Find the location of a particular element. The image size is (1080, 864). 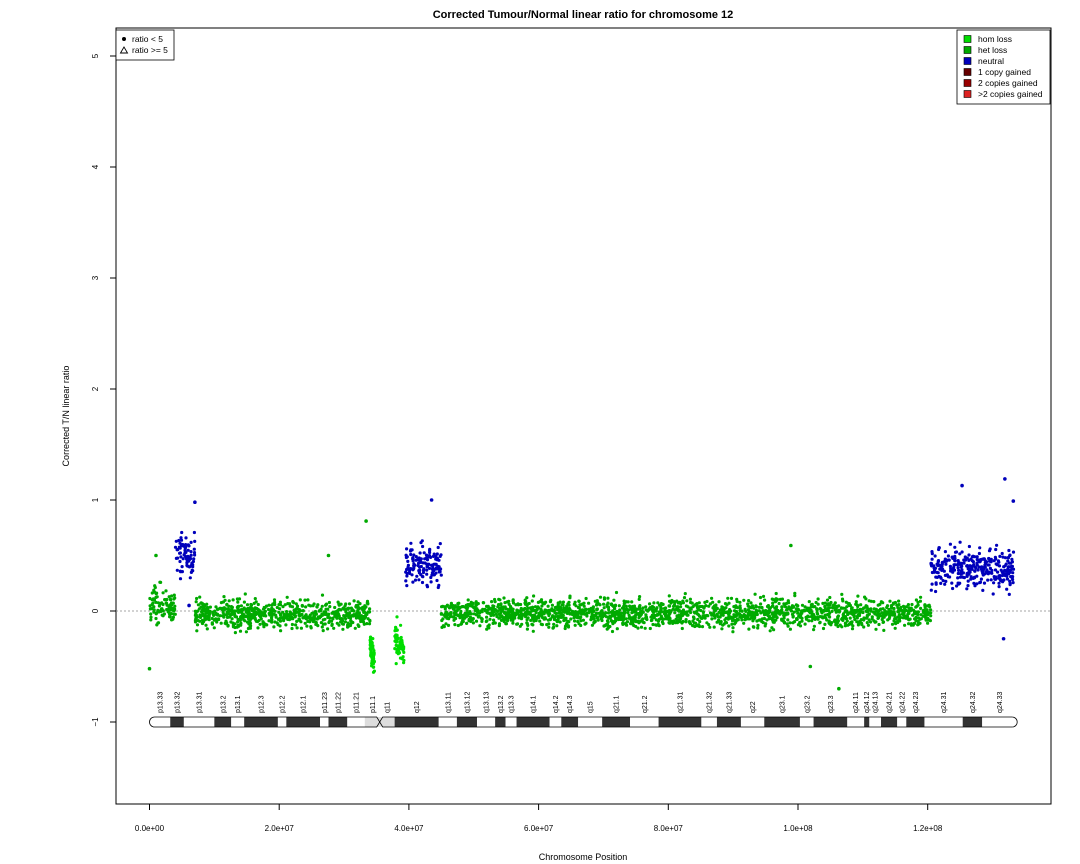

outlier-point is located at coordinates (1013, 501).